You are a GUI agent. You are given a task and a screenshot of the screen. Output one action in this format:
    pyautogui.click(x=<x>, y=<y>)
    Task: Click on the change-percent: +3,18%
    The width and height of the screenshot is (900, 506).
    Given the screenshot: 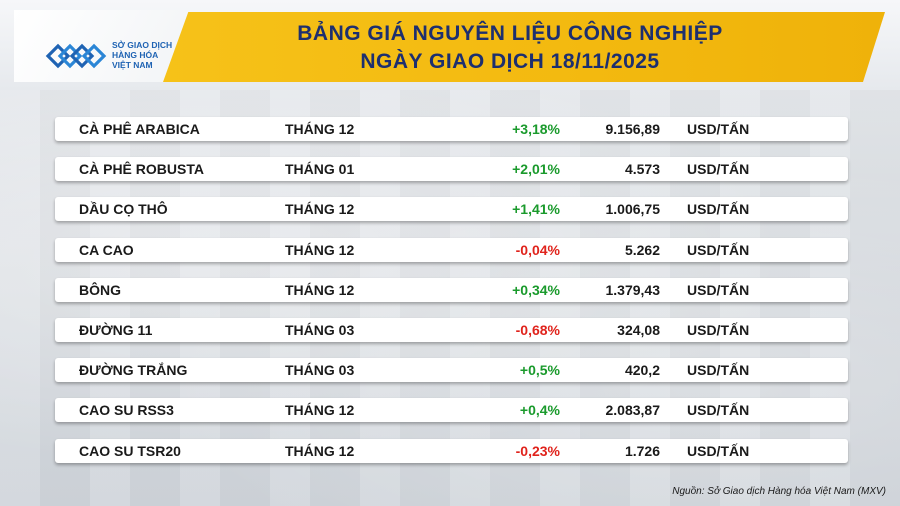 What is the action you would take?
    pyautogui.click(x=536, y=129)
    